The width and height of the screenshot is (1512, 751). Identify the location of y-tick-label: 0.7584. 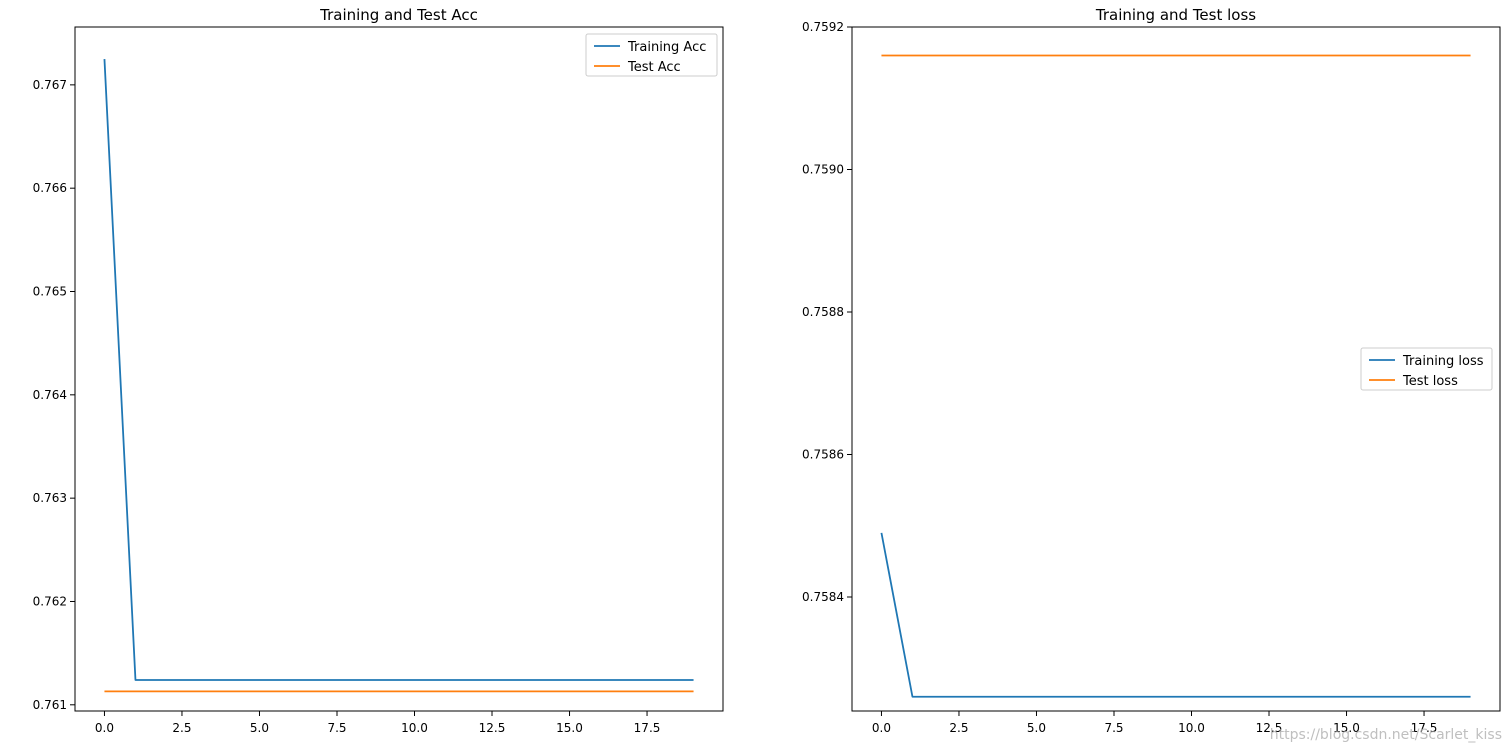
(823, 597).